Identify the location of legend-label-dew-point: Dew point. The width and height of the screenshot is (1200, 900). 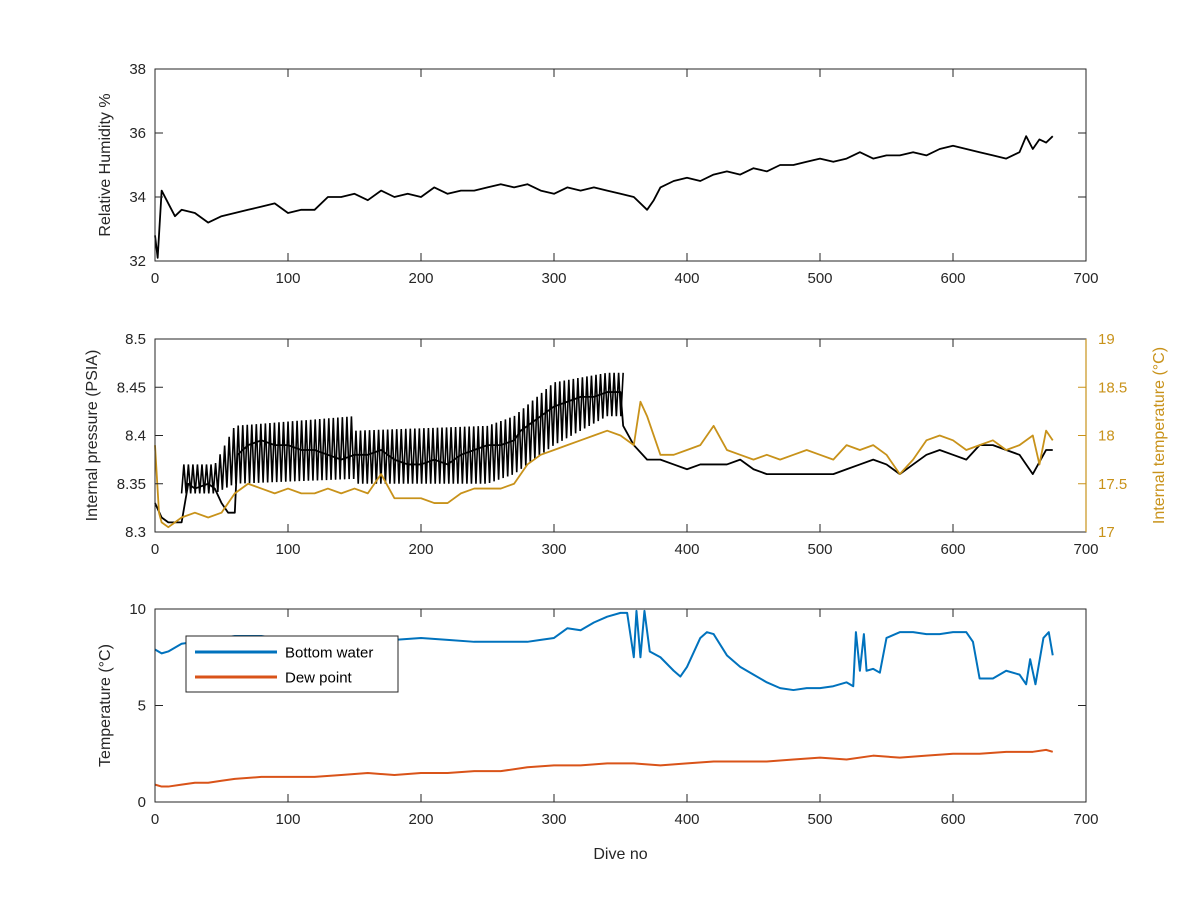
(319, 678).